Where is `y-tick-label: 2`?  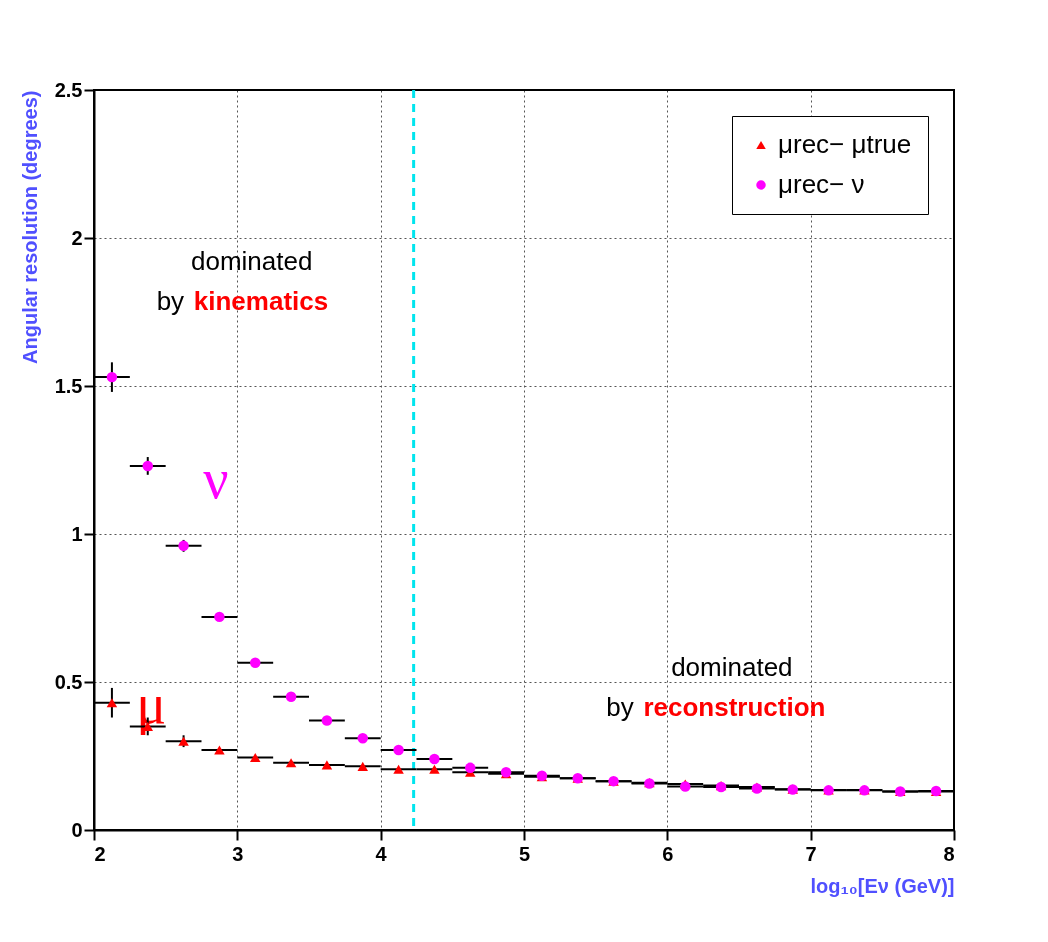 y-tick-label: 2 is located at coordinates (77, 237).